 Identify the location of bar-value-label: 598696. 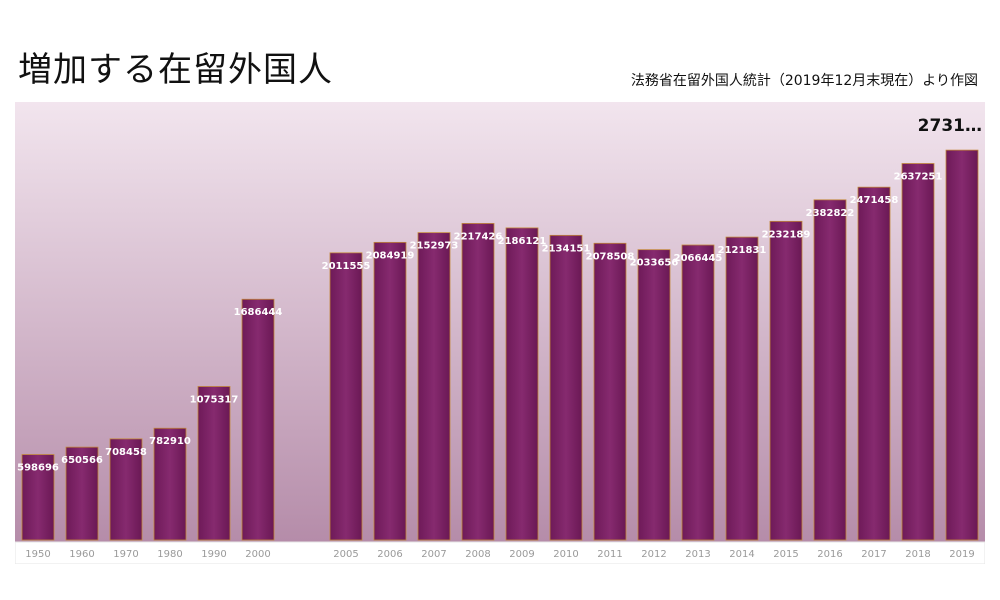
(38, 468).